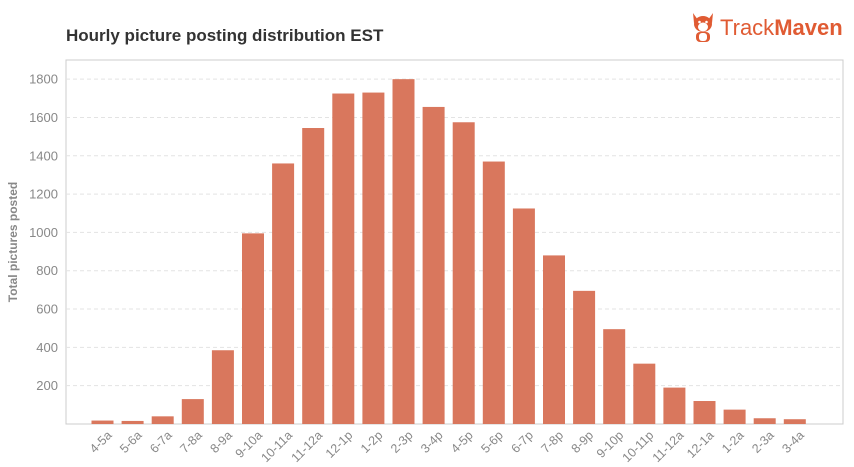 Image resolution: width=854 pixels, height=467 pixels. What do you see at coordinates (47, 270) in the screenshot?
I see `y-tick-label: 800` at bounding box center [47, 270].